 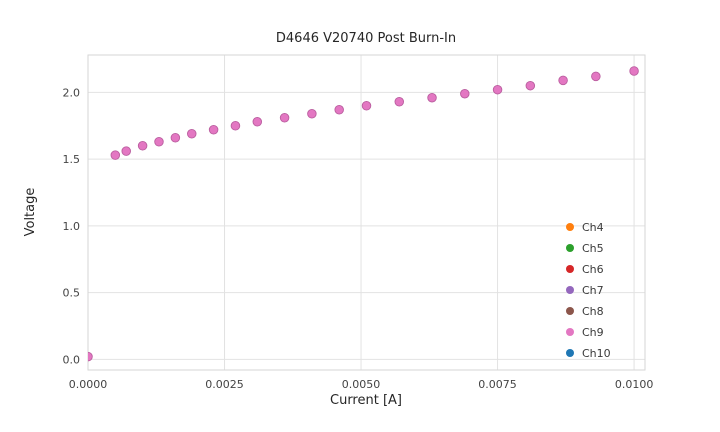 I want to click on legend-entry-ch6: Ch6, so click(x=585, y=269).